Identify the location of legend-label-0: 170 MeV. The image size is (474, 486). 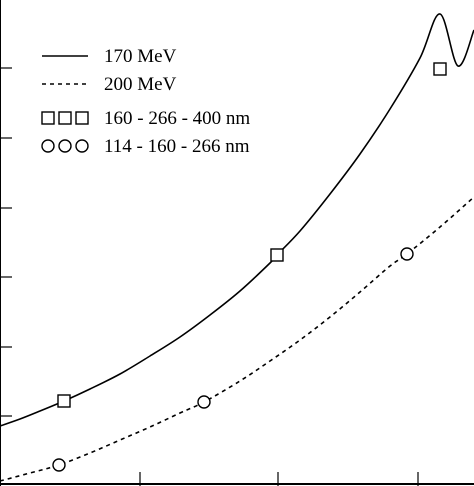
(140, 56).